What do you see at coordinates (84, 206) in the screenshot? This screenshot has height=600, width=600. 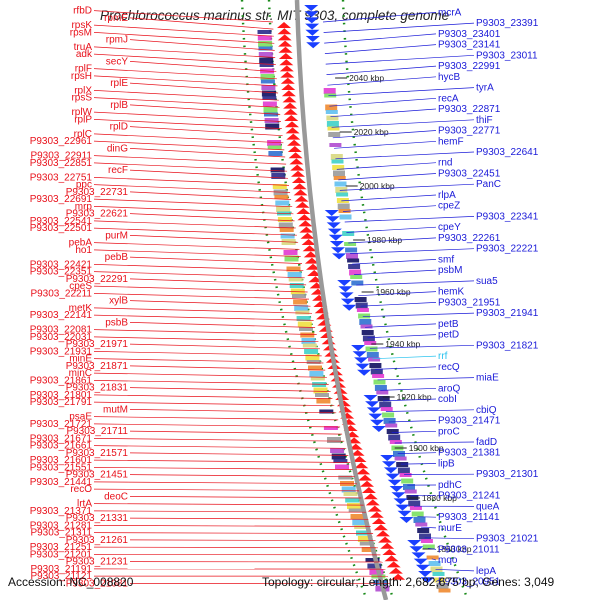 I see `gene-label: mrp` at bounding box center [84, 206].